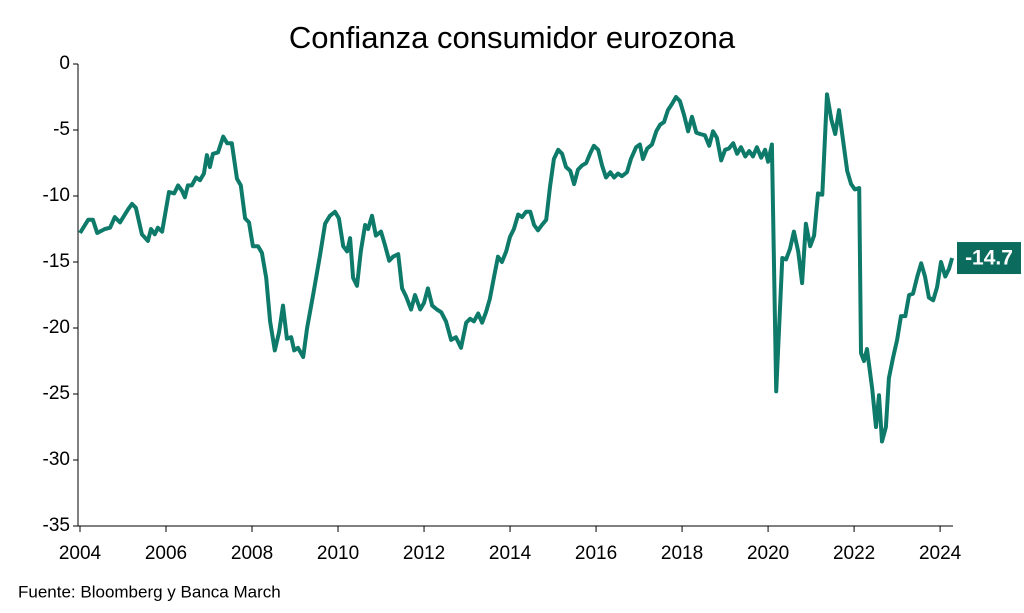 This screenshot has width=1024, height=613. Describe the element at coordinates (424, 553) in the screenshot. I see `x-tick-label: 2012` at that location.